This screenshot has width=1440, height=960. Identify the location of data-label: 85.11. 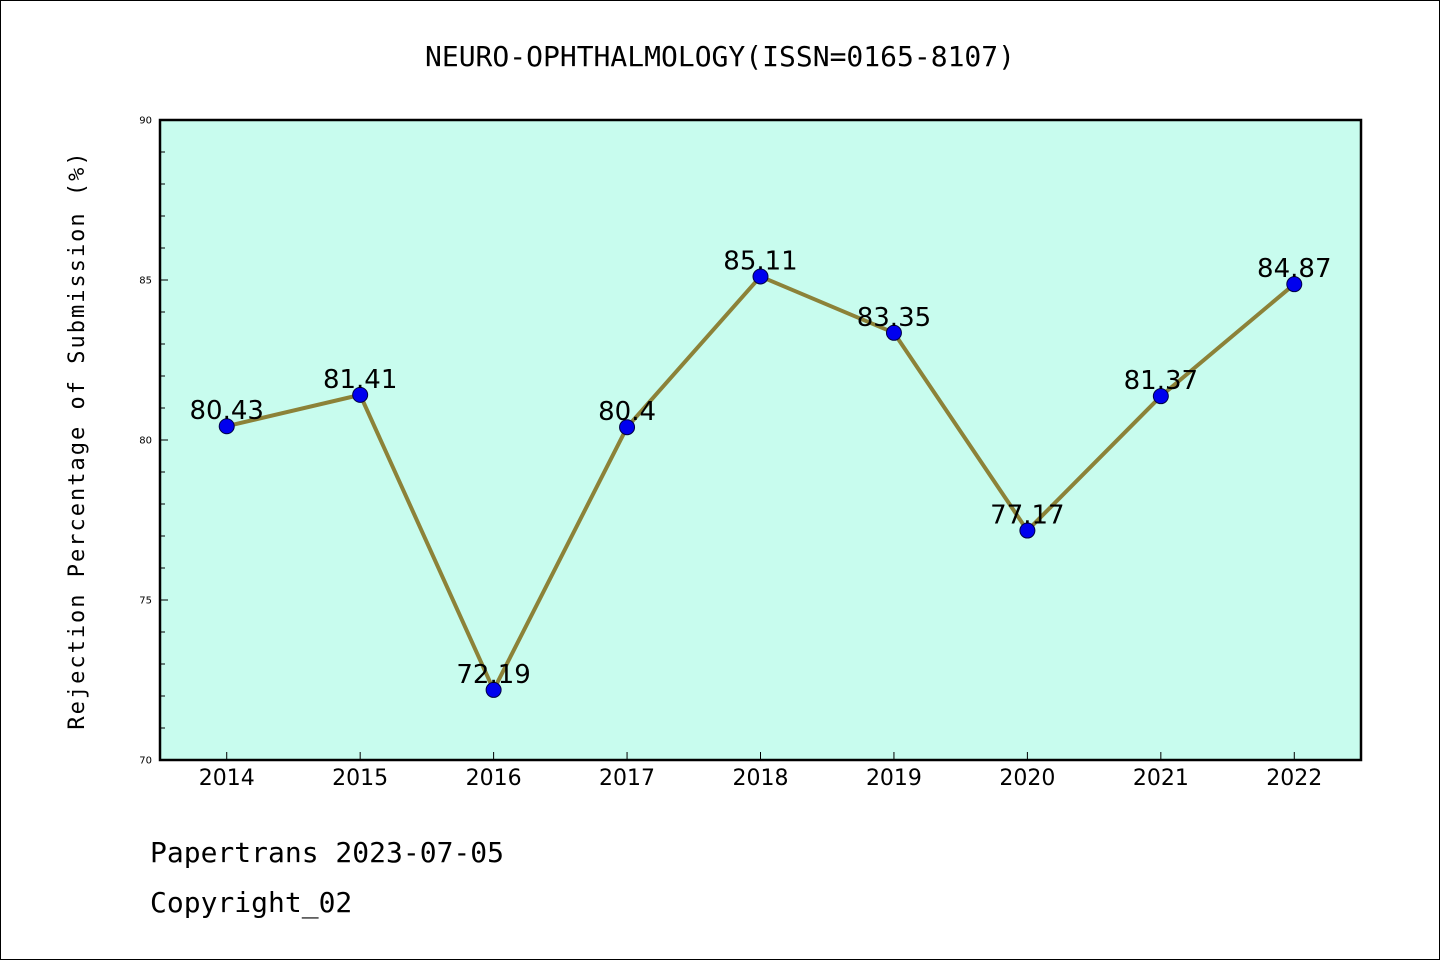
(760, 261).